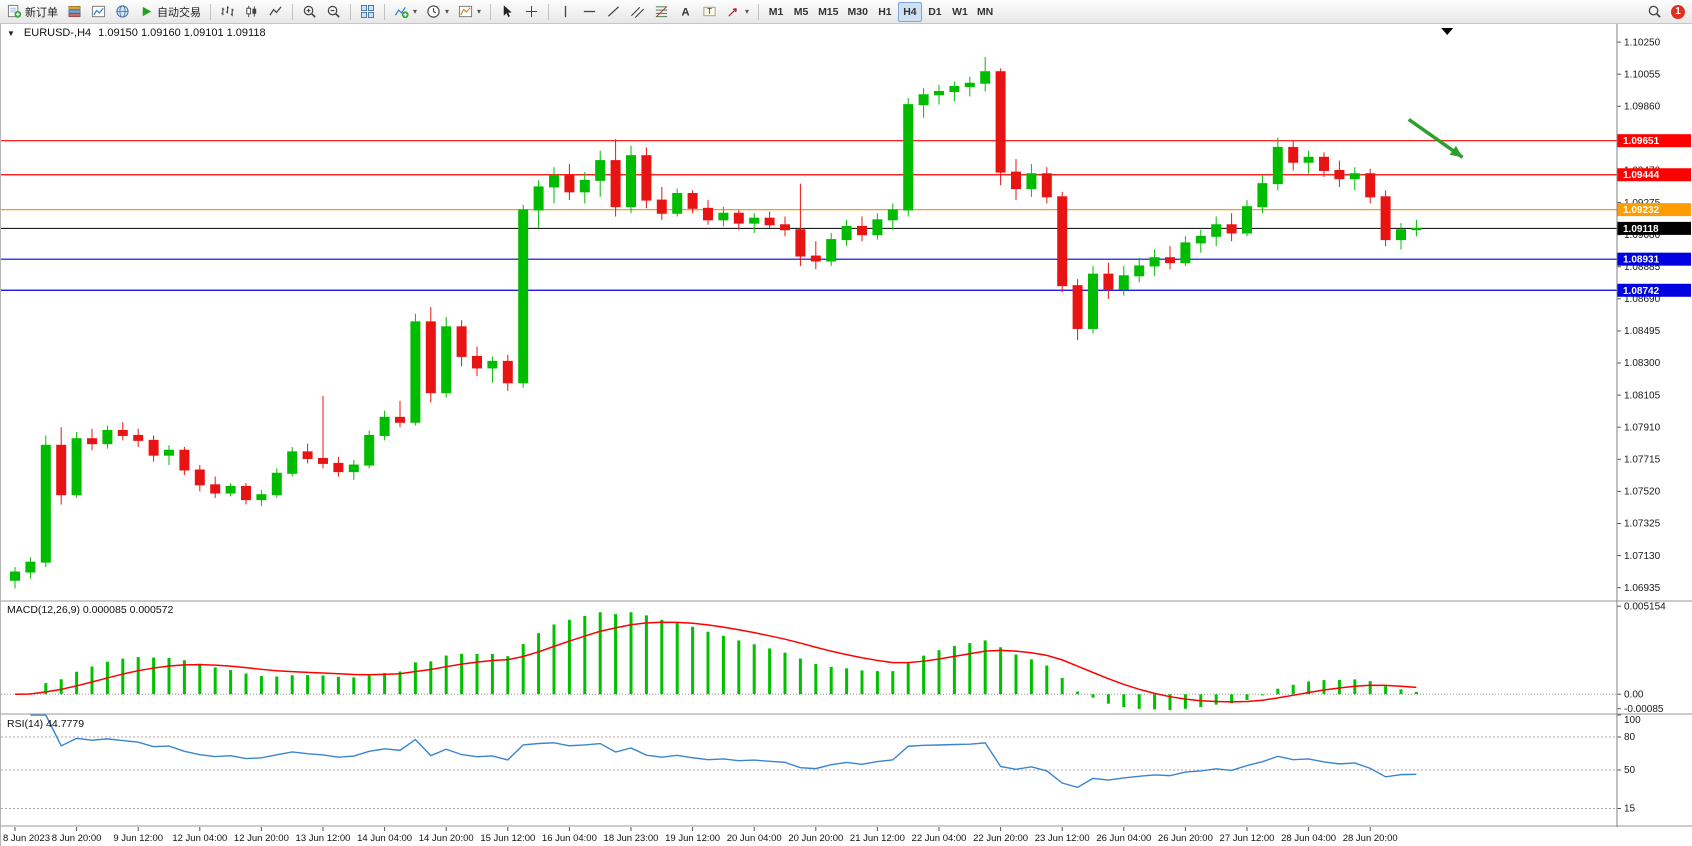  I want to click on timeframe-m1-button: M1, so click(776, 12).